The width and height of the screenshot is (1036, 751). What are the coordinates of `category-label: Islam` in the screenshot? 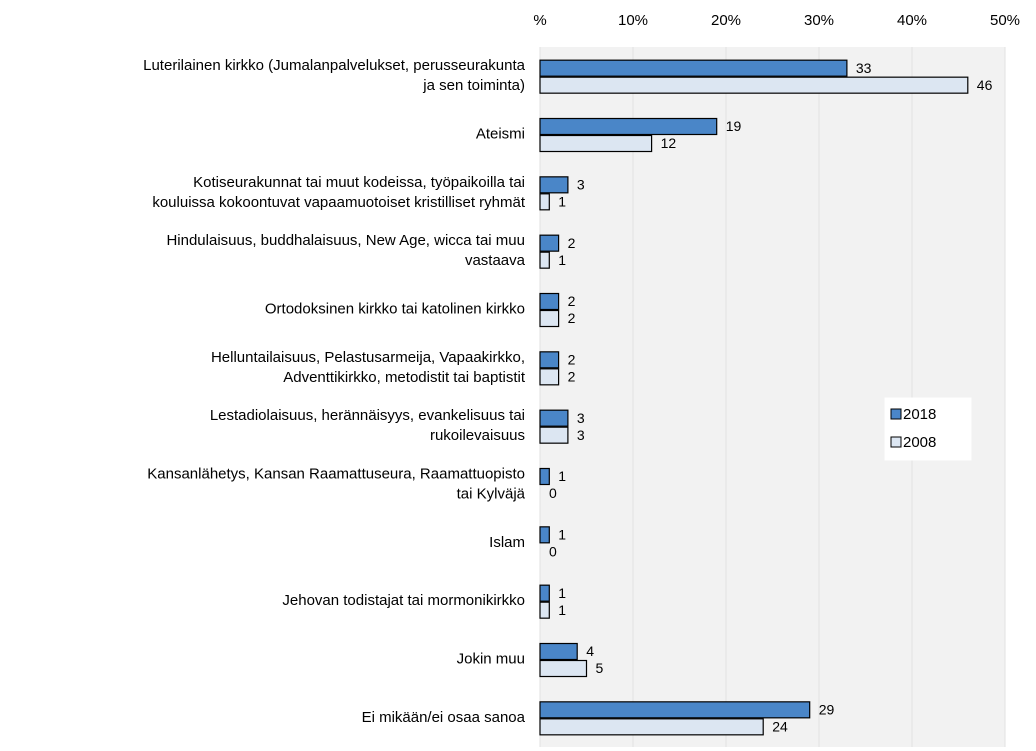 It's located at (507, 542).